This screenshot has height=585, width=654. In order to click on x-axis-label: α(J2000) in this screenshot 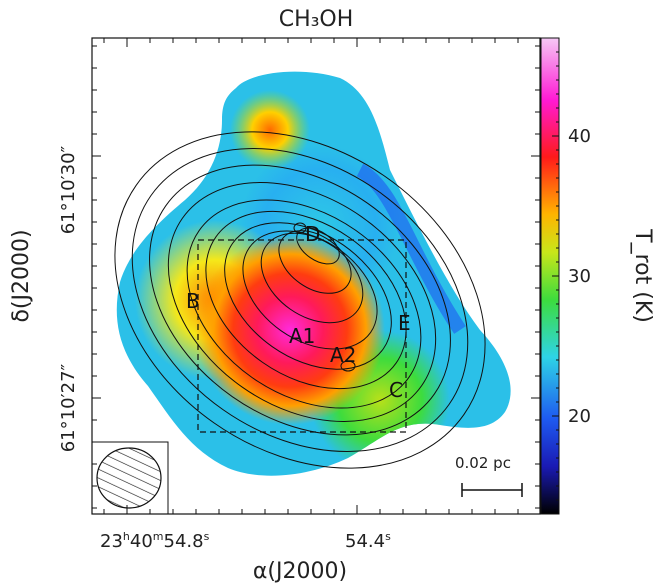, I will do `click(300, 571)`.